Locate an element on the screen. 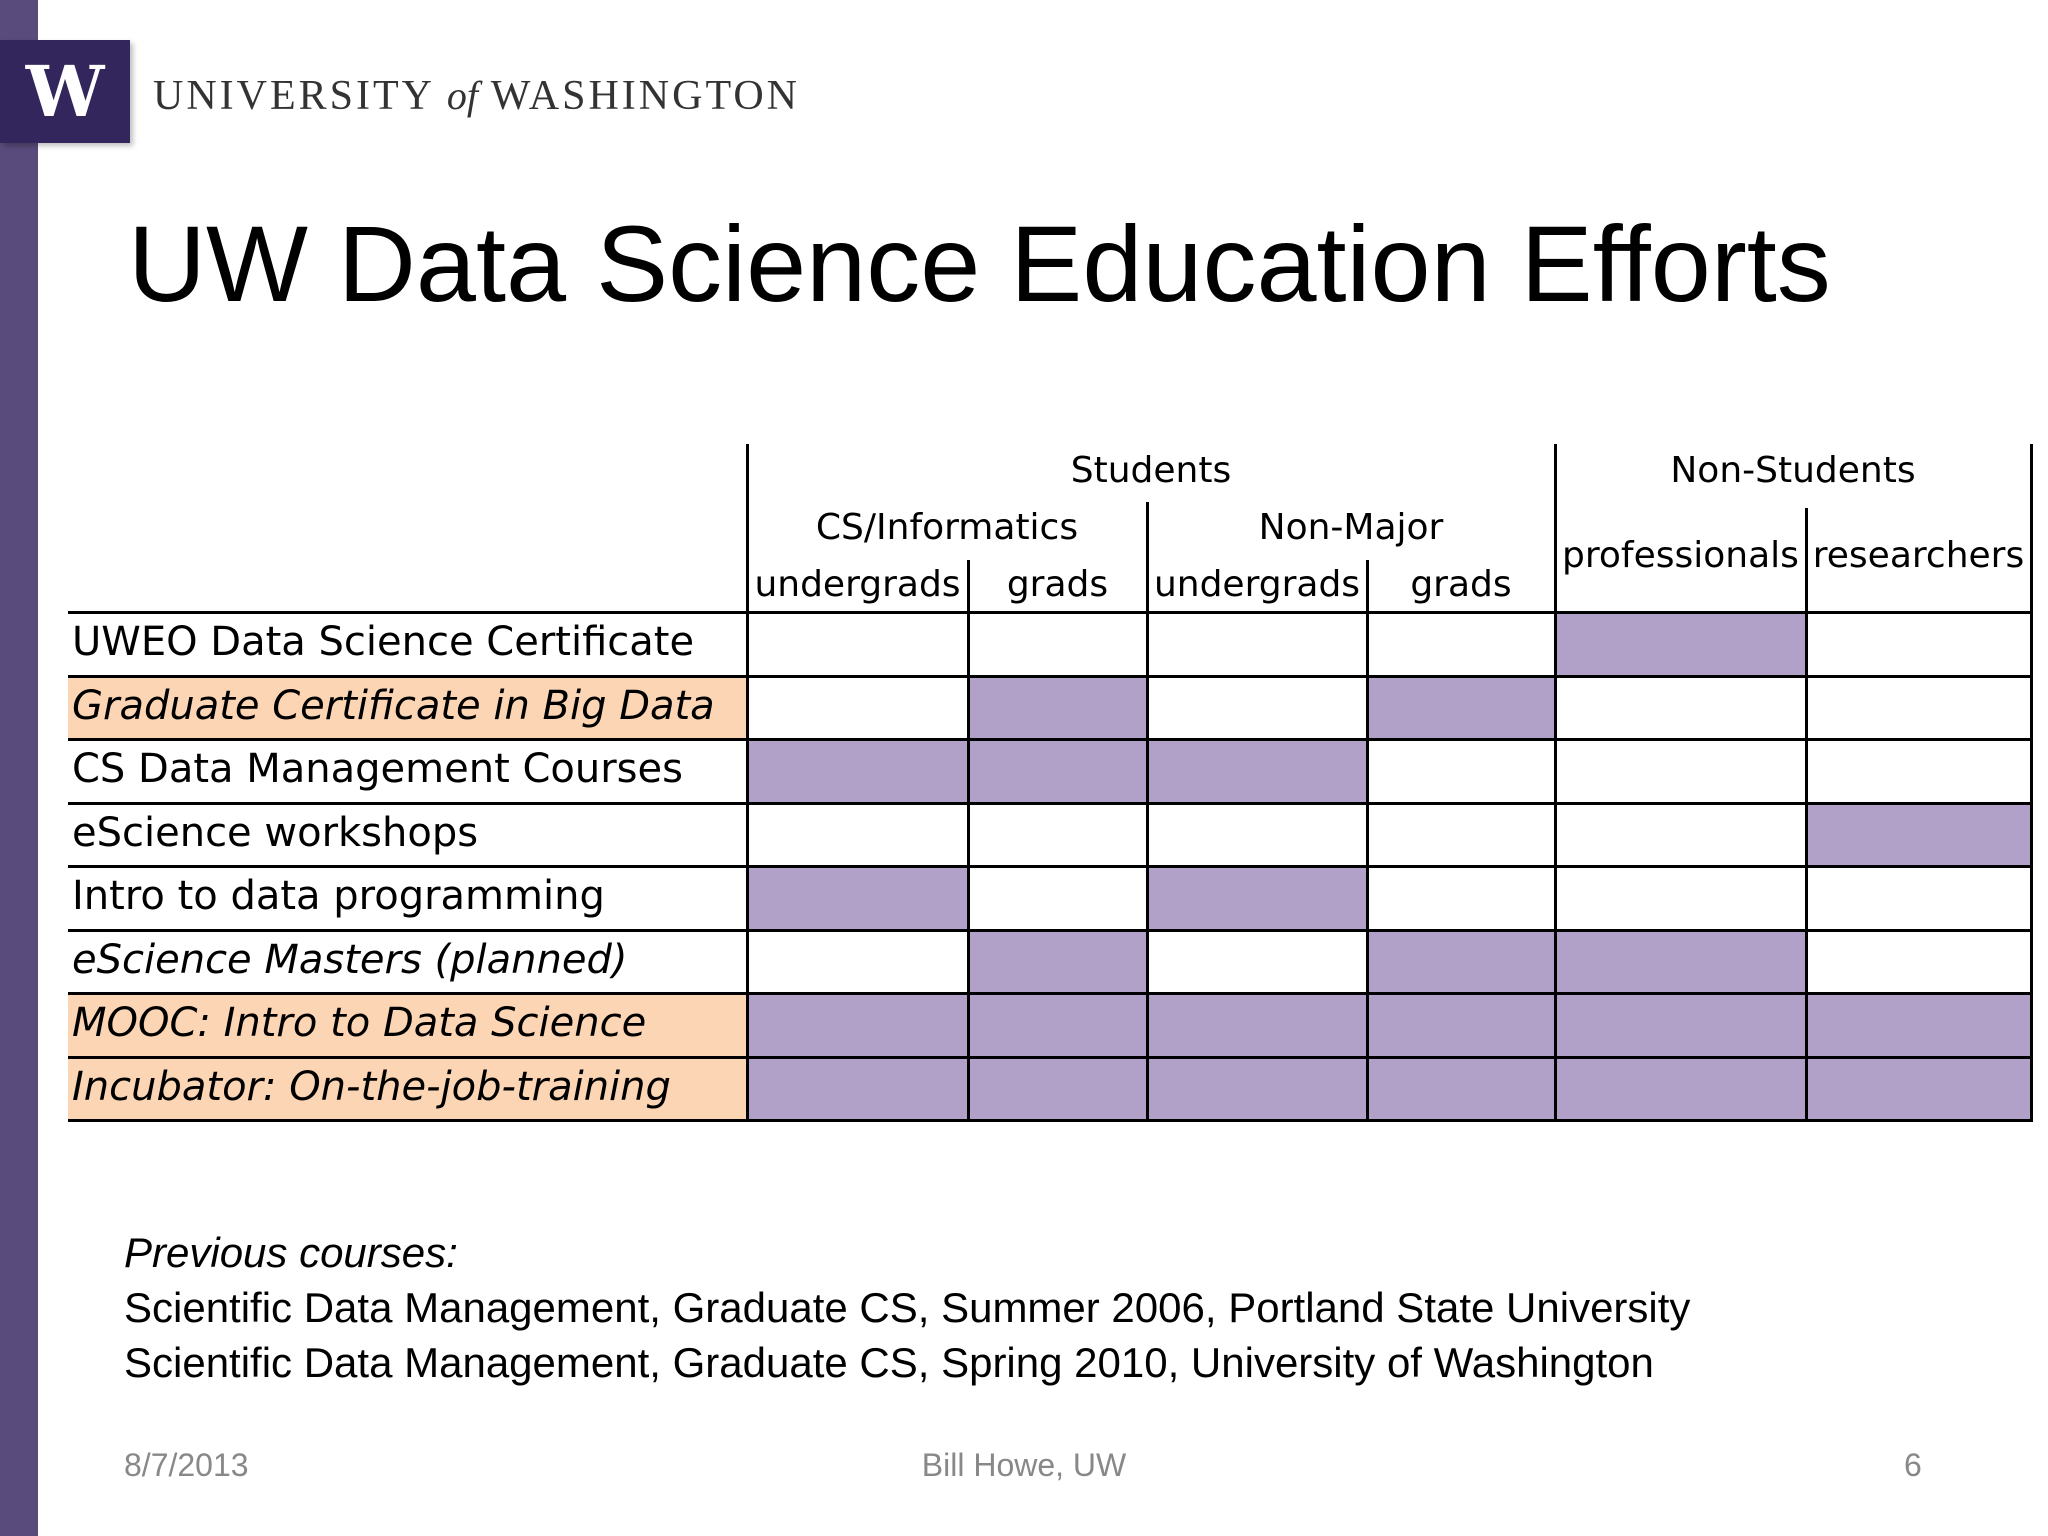 This screenshot has height=1536, width=2048. row-label: eScience Masters (planned) is located at coordinates (350, 959).